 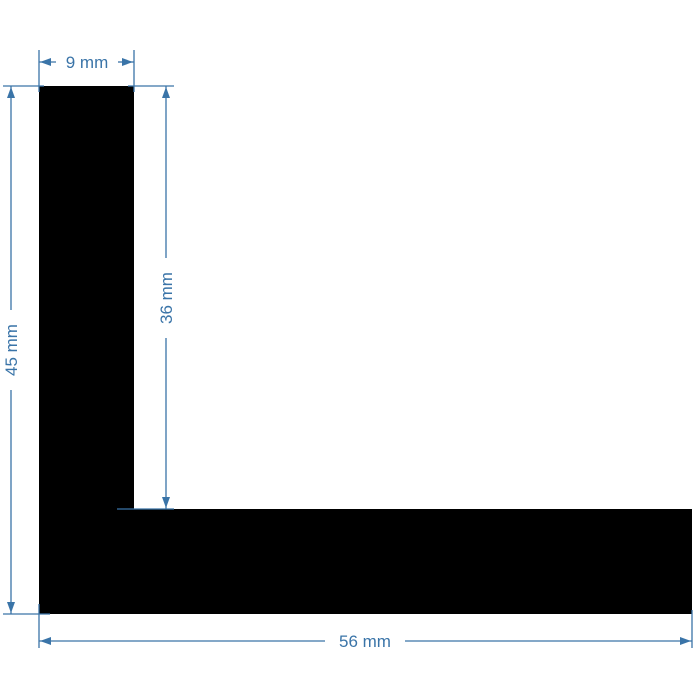 What do you see at coordinates (11, 350) in the screenshot?
I see `dimension-label-total-height: 45 mm` at bounding box center [11, 350].